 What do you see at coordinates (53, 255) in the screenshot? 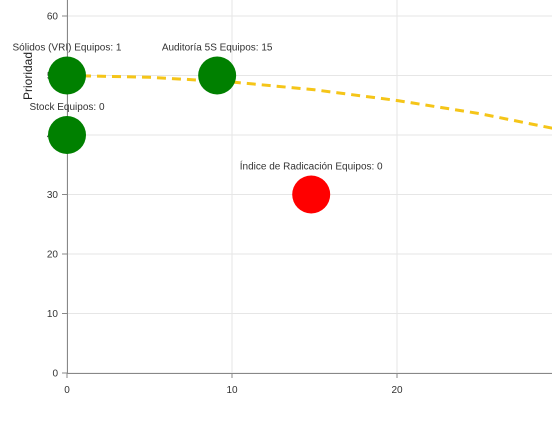
I see `y-tick-label: 20` at bounding box center [53, 255].